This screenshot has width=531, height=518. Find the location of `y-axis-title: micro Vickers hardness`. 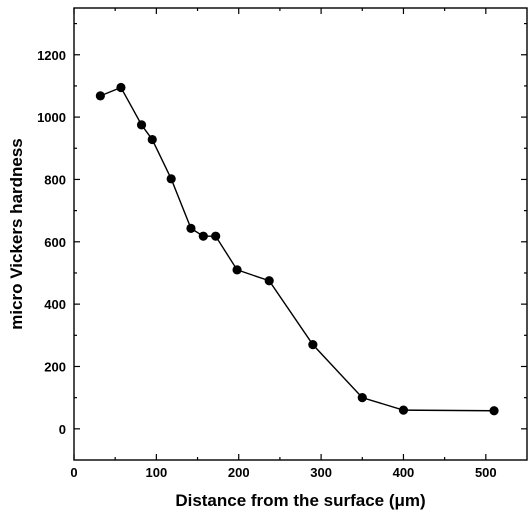

y-axis-title: micro Vickers hardness is located at coordinates (16, 234).